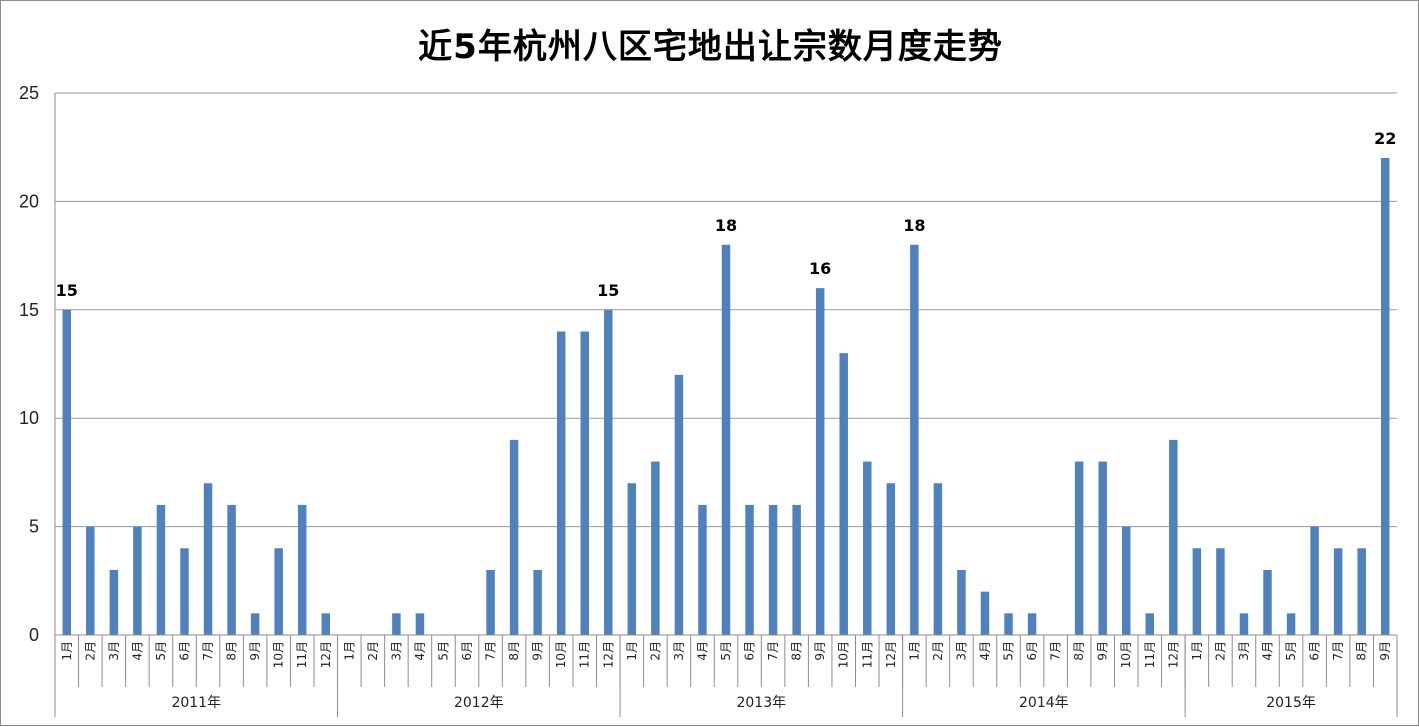 This screenshot has width=1419, height=727. Describe the element at coordinates (29, 93) in the screenshot. I see `y-tick-label: 25` at that location.